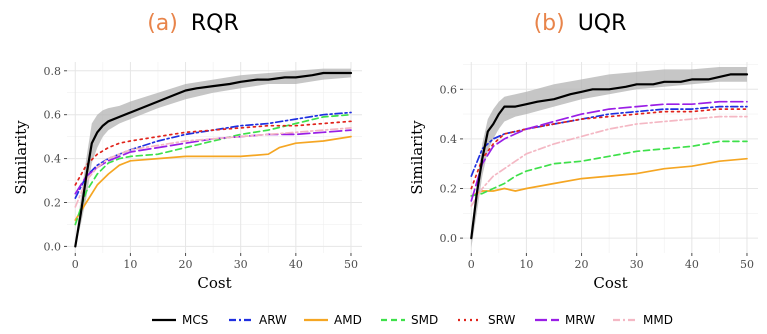  Describe the element at coordinates (658, 320) in the screenshot. I see `legend-label: MMD` at that location.